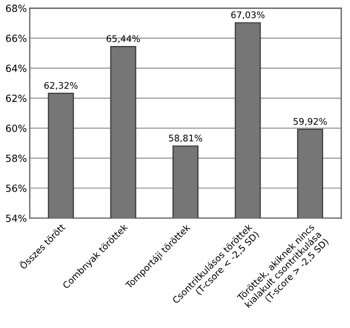 This screenshot has height=328, width=350. I want to click on y-tick-label: 66%, so click(16, 38).